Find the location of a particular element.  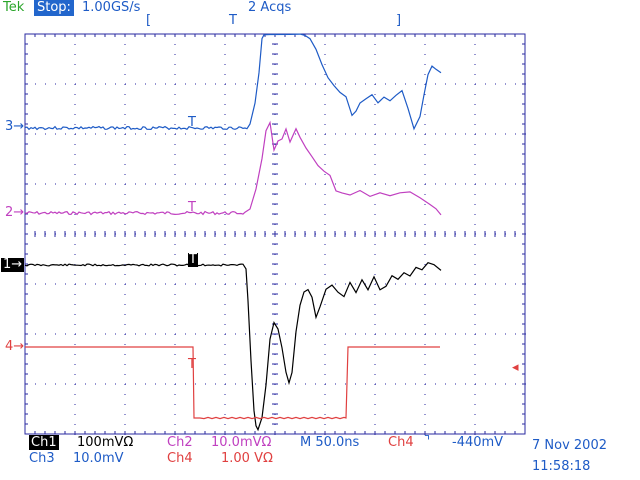

ch4-trigger-marker: T is located at coordinates (192, 364).